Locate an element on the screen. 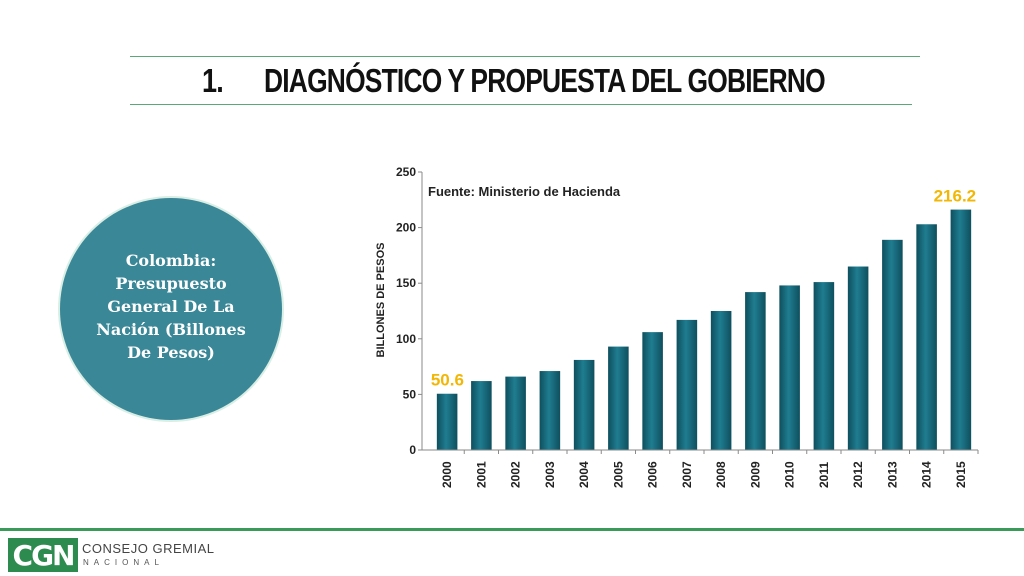 The width and height of the screenshot is (1024, 576). bar-2001 is located at coordinates (481, 415).